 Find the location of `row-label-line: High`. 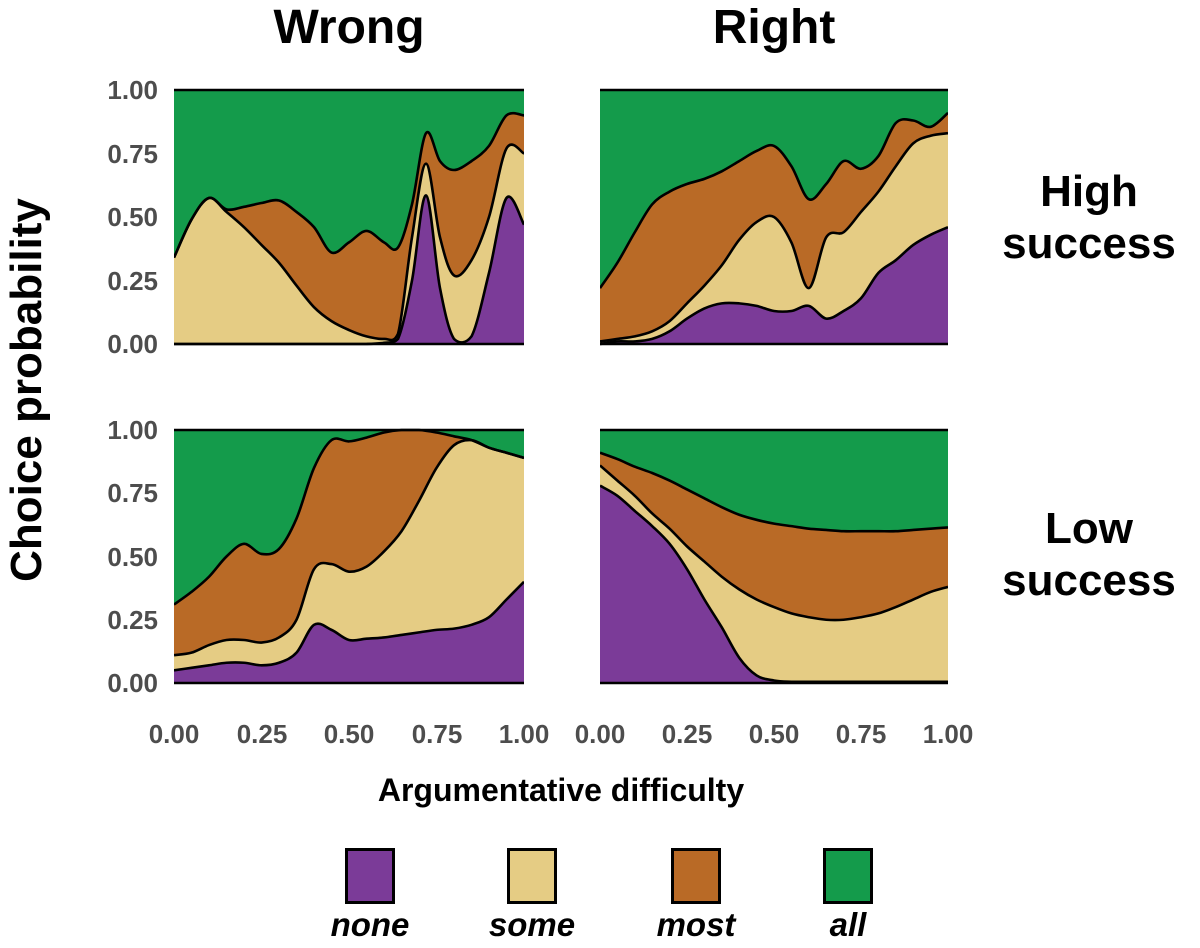

row-label-line: High is located at coordinates (1089, 191).